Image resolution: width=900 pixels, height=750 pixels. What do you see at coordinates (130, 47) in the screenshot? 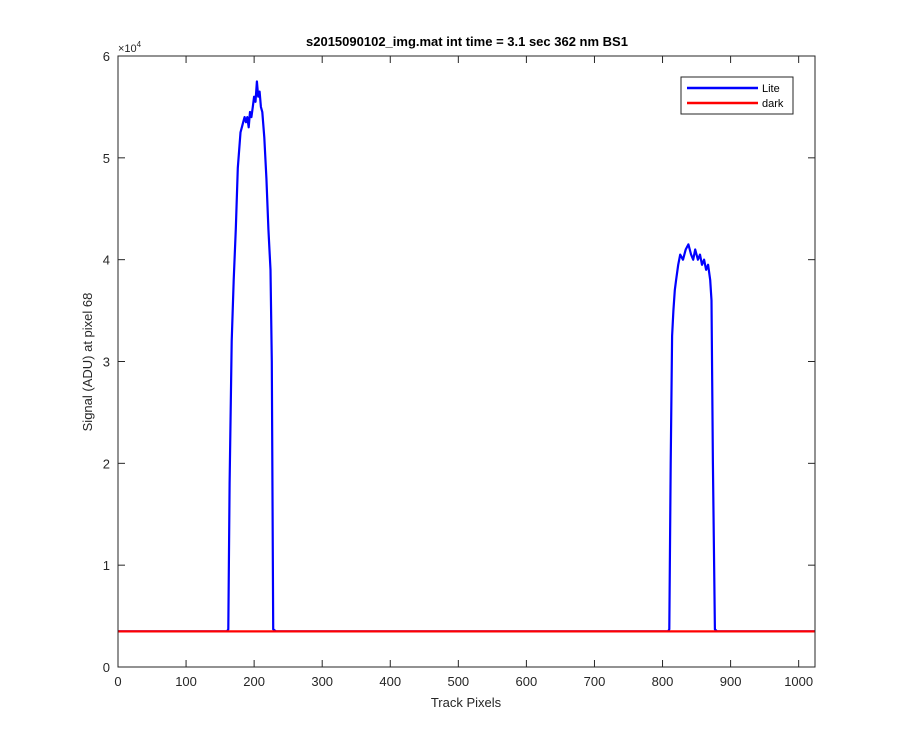
I see `y-exponent-label: ×10⁴` at bounding box center [130, 47].